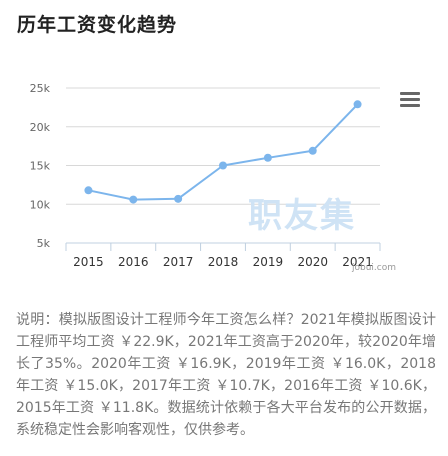  I want to click on x-tick-label: 2015, so click(88, 262).